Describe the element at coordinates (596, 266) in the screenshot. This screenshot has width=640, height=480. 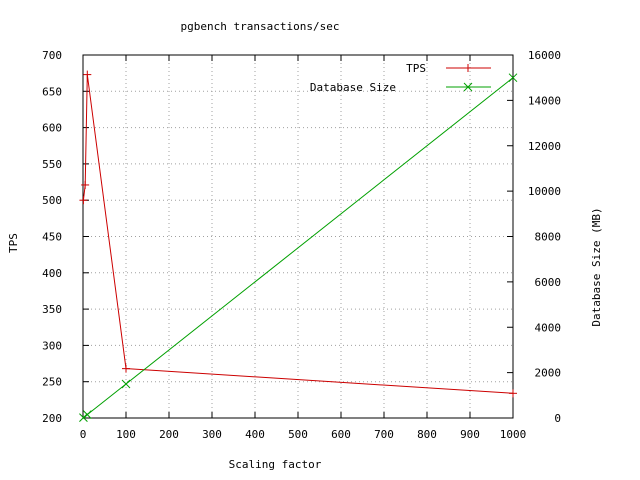
I see `y2-axis-label: Database Size (MB)` at that location.